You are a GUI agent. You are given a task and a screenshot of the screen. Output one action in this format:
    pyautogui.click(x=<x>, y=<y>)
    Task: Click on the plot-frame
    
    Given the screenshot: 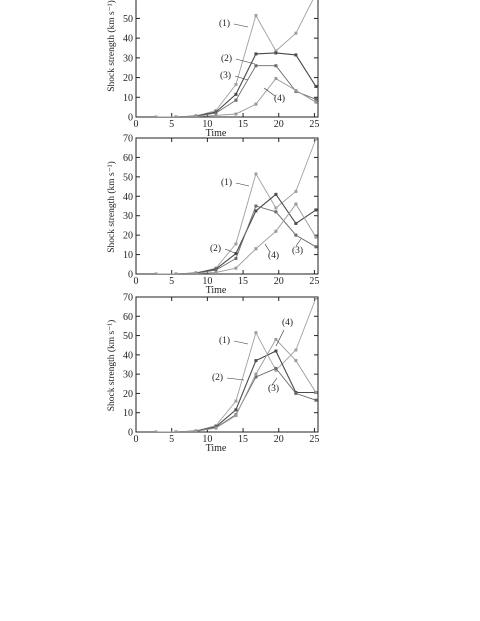 What is the action you would take?
    pyautogui.click(x=227, y=206)
    